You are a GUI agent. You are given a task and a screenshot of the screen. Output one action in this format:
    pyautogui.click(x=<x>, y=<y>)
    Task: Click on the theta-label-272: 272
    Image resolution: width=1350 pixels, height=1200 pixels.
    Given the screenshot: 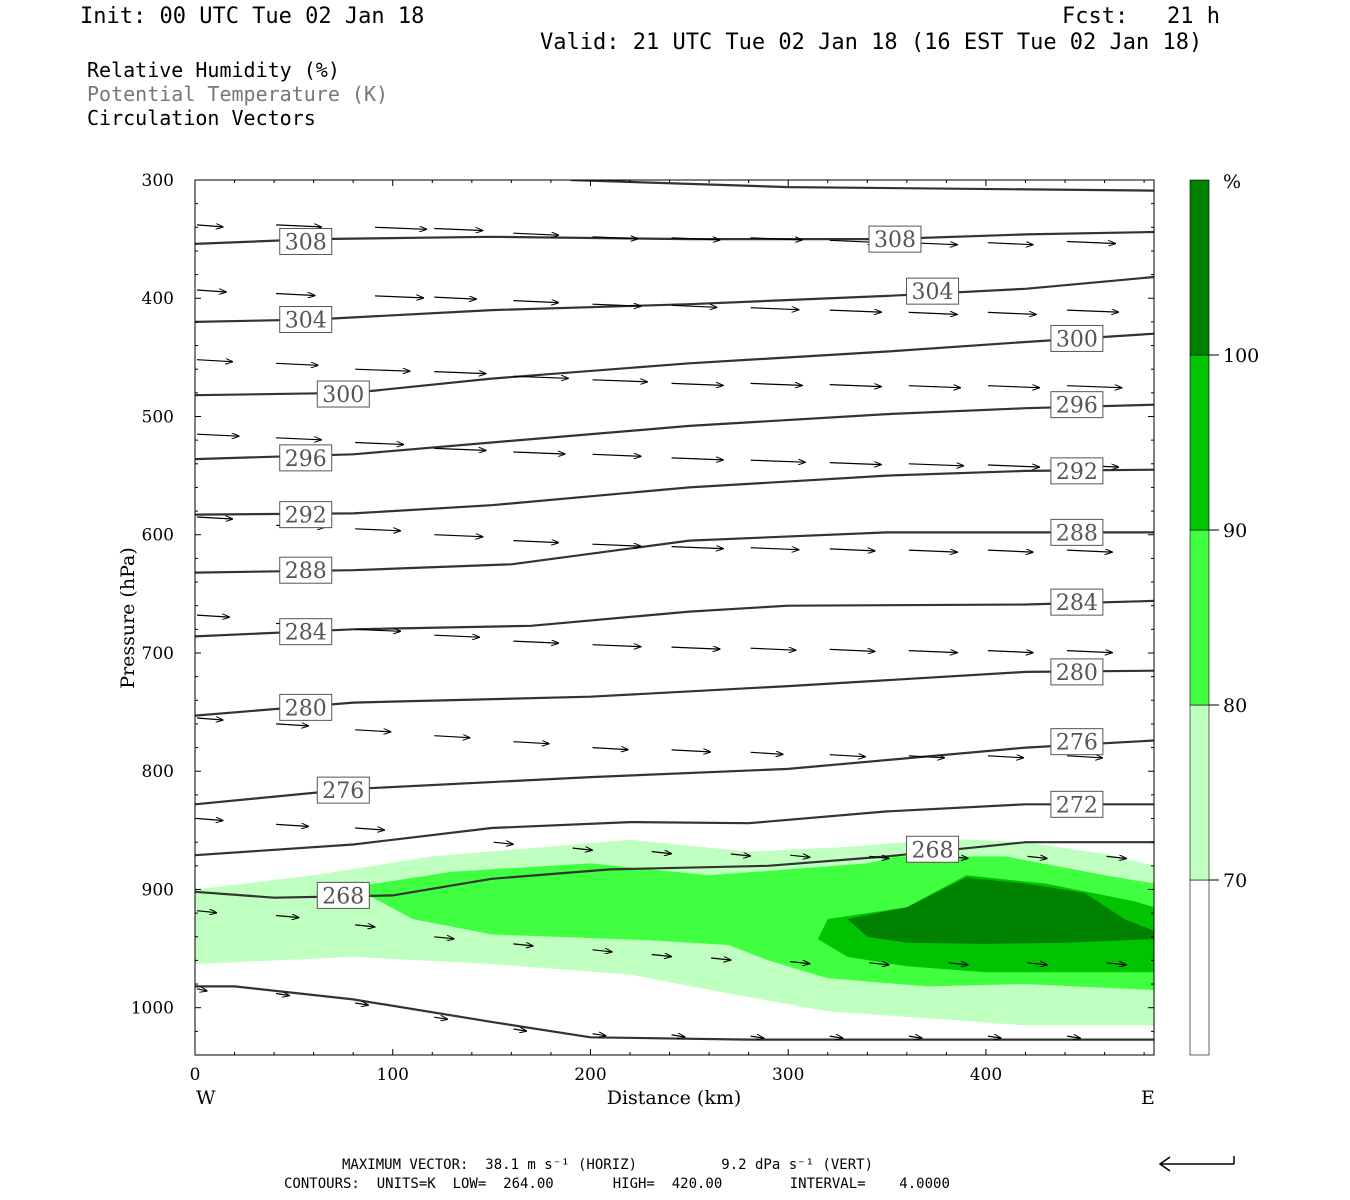 What is the action you would take?
    pyautogui.click(x=1077, y=805)
    